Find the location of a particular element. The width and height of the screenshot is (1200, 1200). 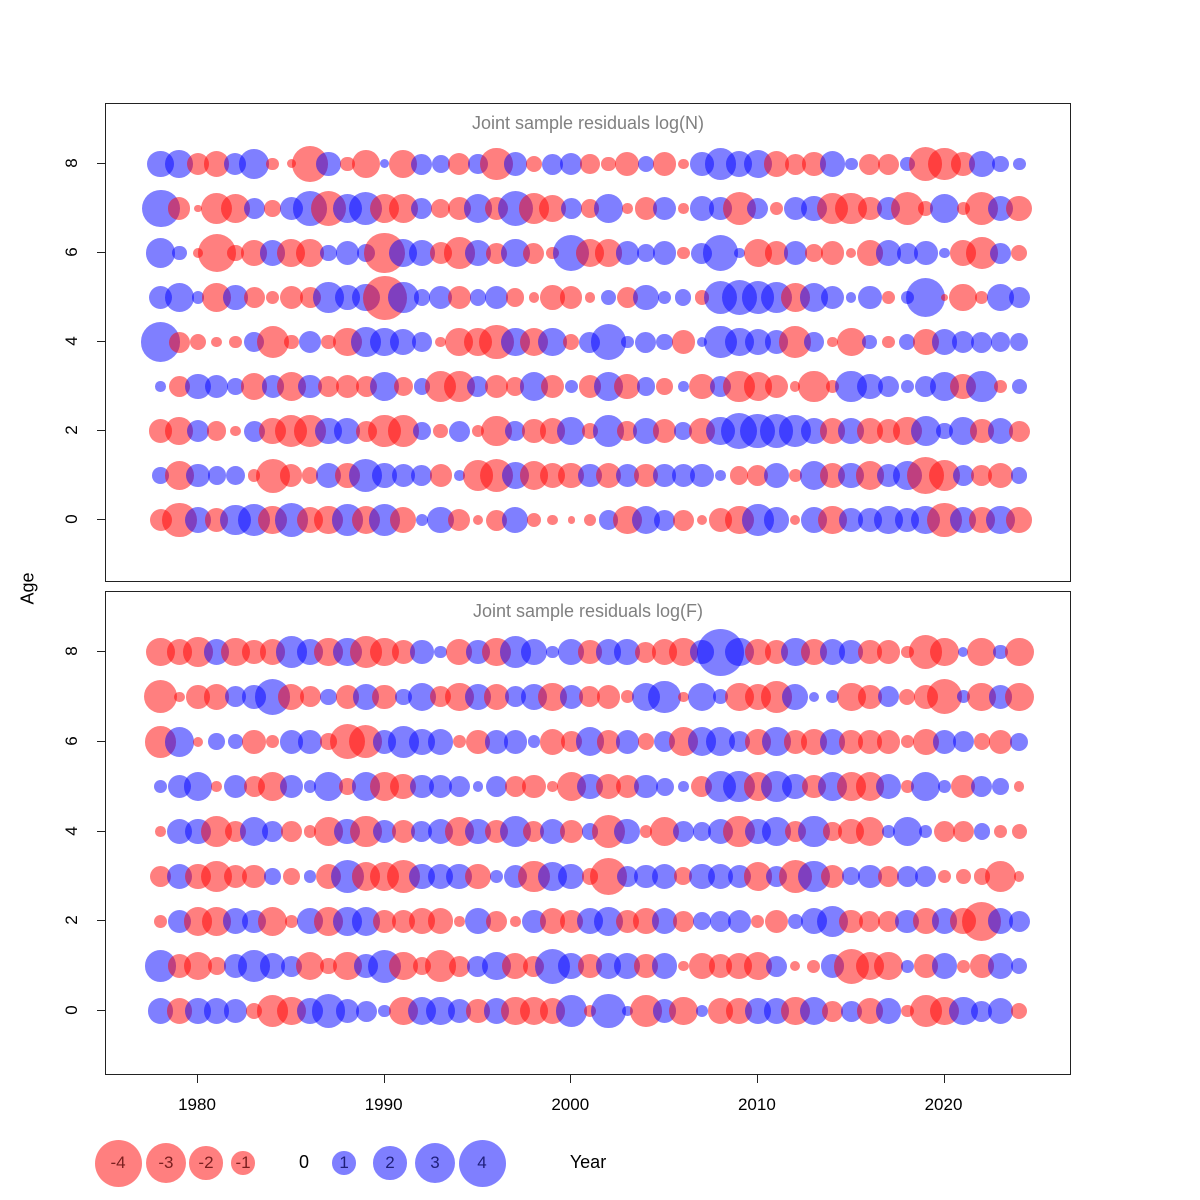

legend-bubble: -4 is located at coordinates (118, 1163).